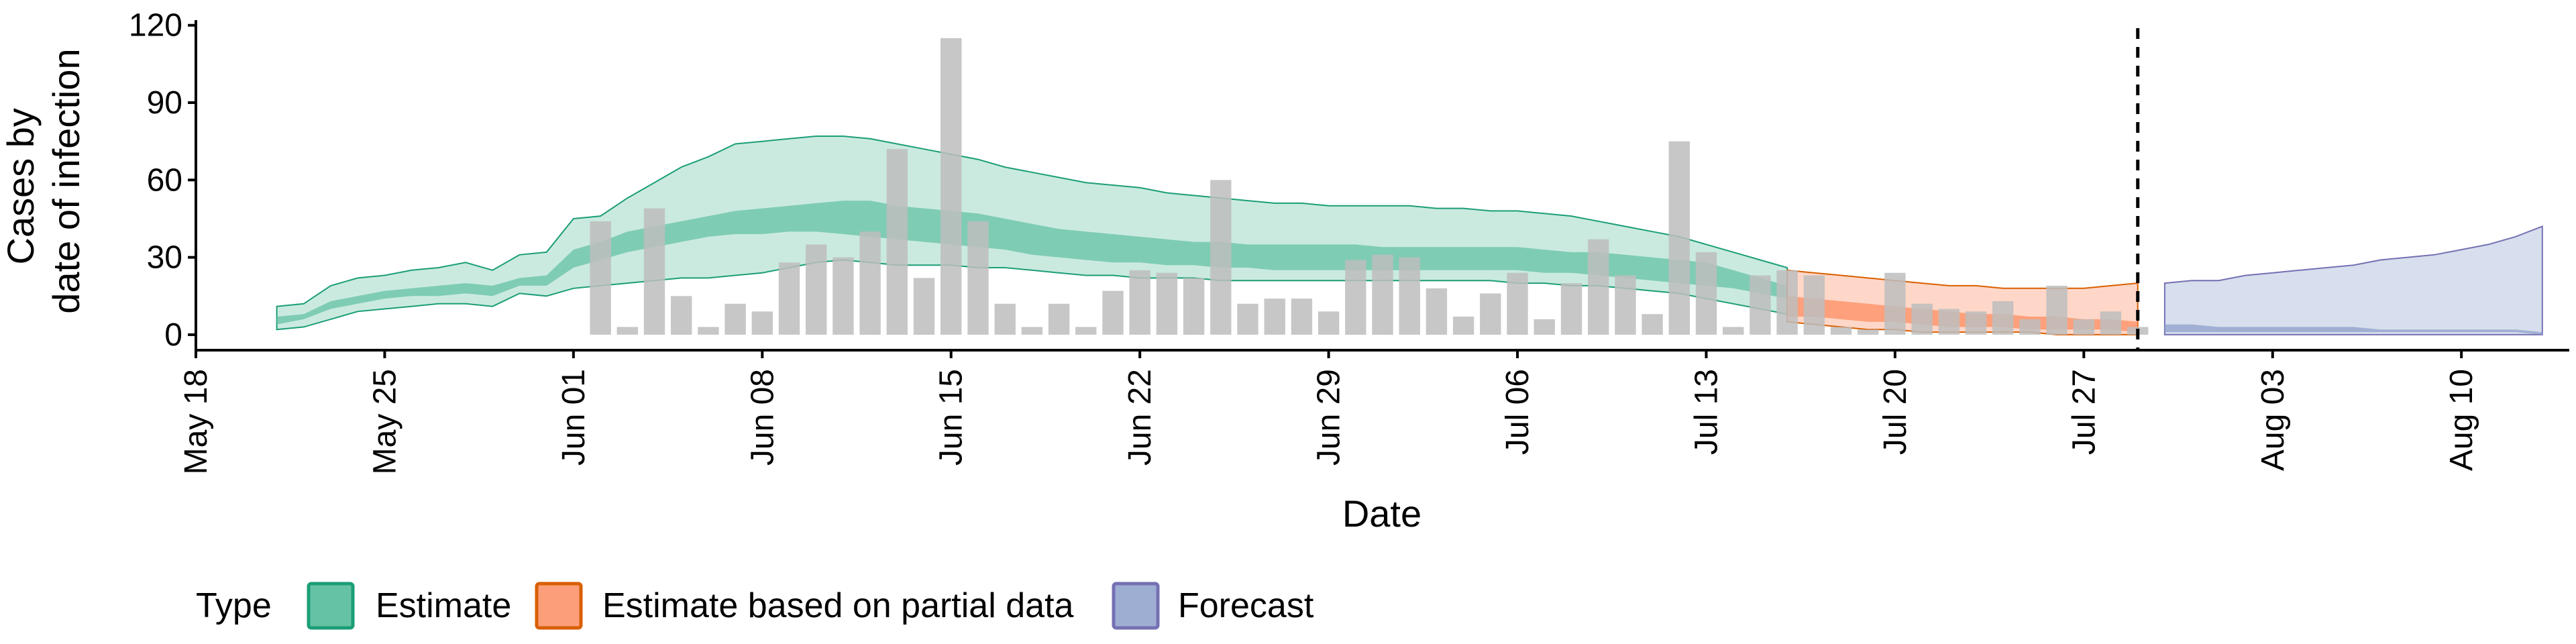  I want to click on y-tick-label: 60, so click(164, 180).